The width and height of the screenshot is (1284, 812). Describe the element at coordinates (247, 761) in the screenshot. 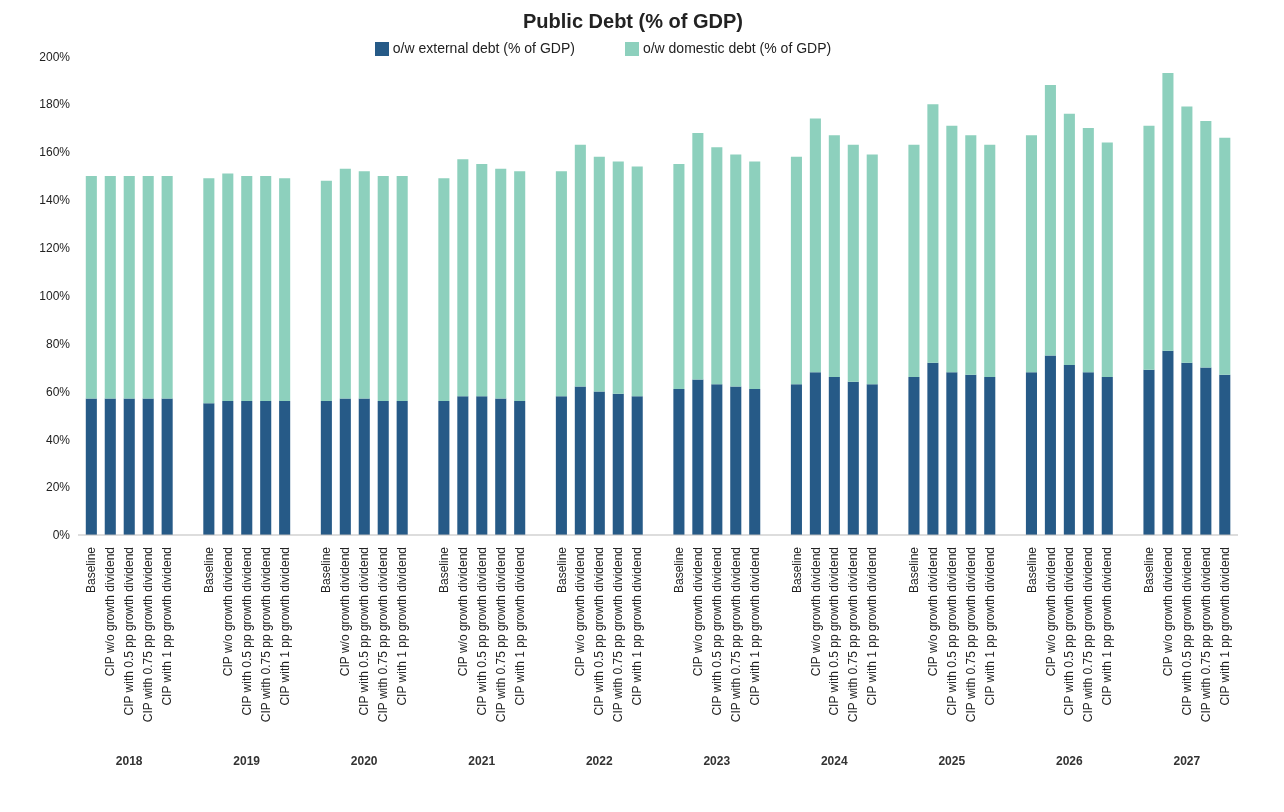

I see `text: 2019` at that location.